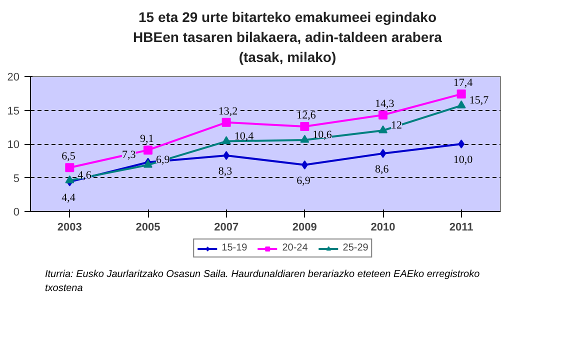  What do you see at coordinates (13, 78) in the screenshot?
I see `y-tick-label: 20` at bounding box center [13, 78].